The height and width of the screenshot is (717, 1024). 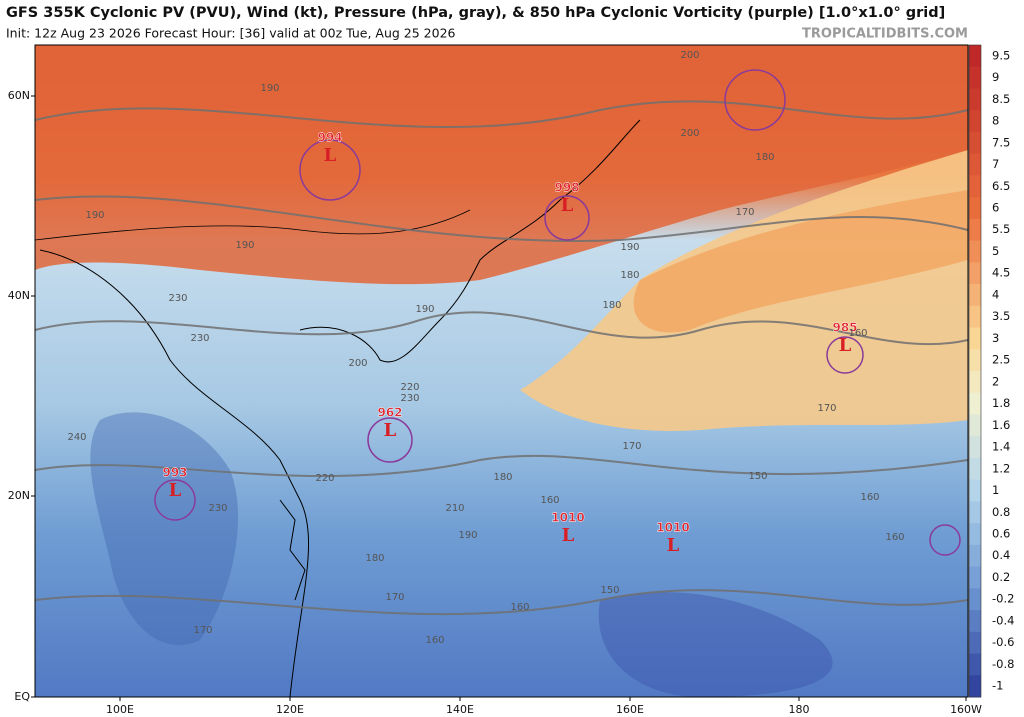 What do you see at coordinates (995, 77) in the screenshot?
I see `colorbar-label: 9` at bounding box center [995, 77].